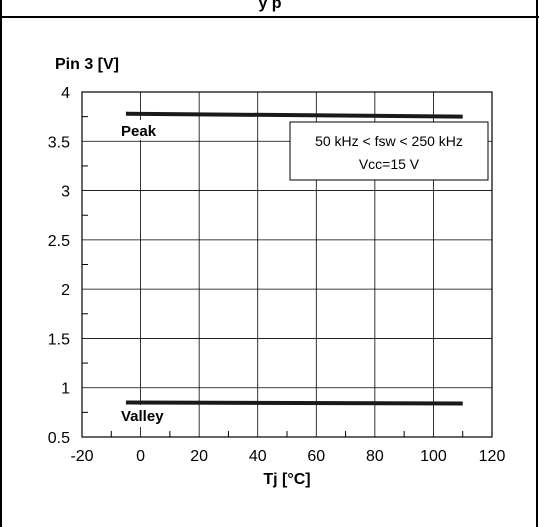  I want to click on peak-label: Peak, so click(139, 131).